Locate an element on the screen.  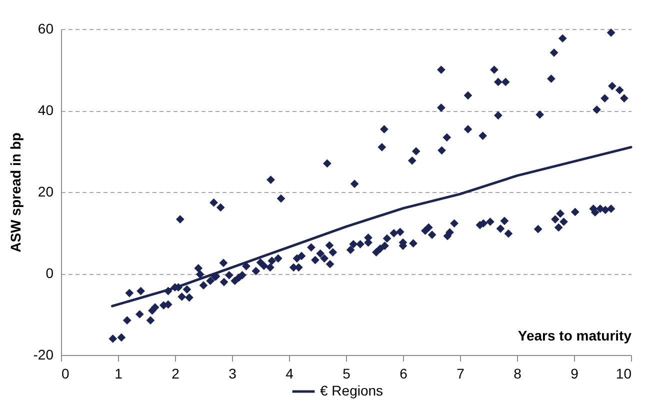
x-tick-label: 9 is located at coordinates (574, 374).